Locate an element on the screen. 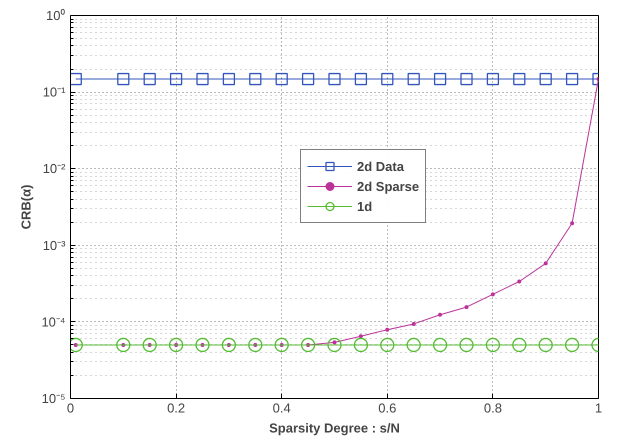 The height and width of the screenshot is (448, 618). y-tick-label: 10⁰ is located at coordinates (56, 15).